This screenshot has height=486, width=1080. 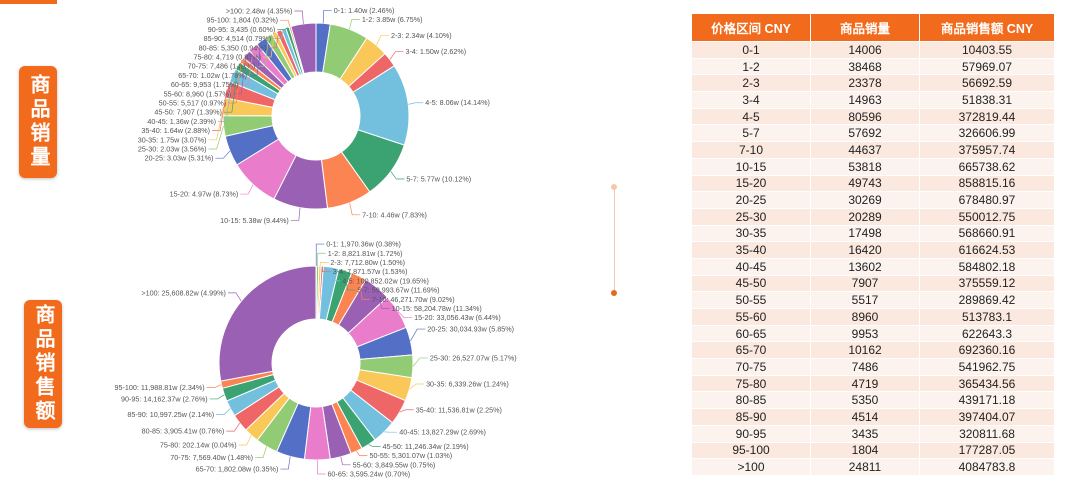 What do you see at coordinates (987, 400) in the screenshot?
I see `cell-sales-amount: 439171.18` at bounding box center [987, 400].